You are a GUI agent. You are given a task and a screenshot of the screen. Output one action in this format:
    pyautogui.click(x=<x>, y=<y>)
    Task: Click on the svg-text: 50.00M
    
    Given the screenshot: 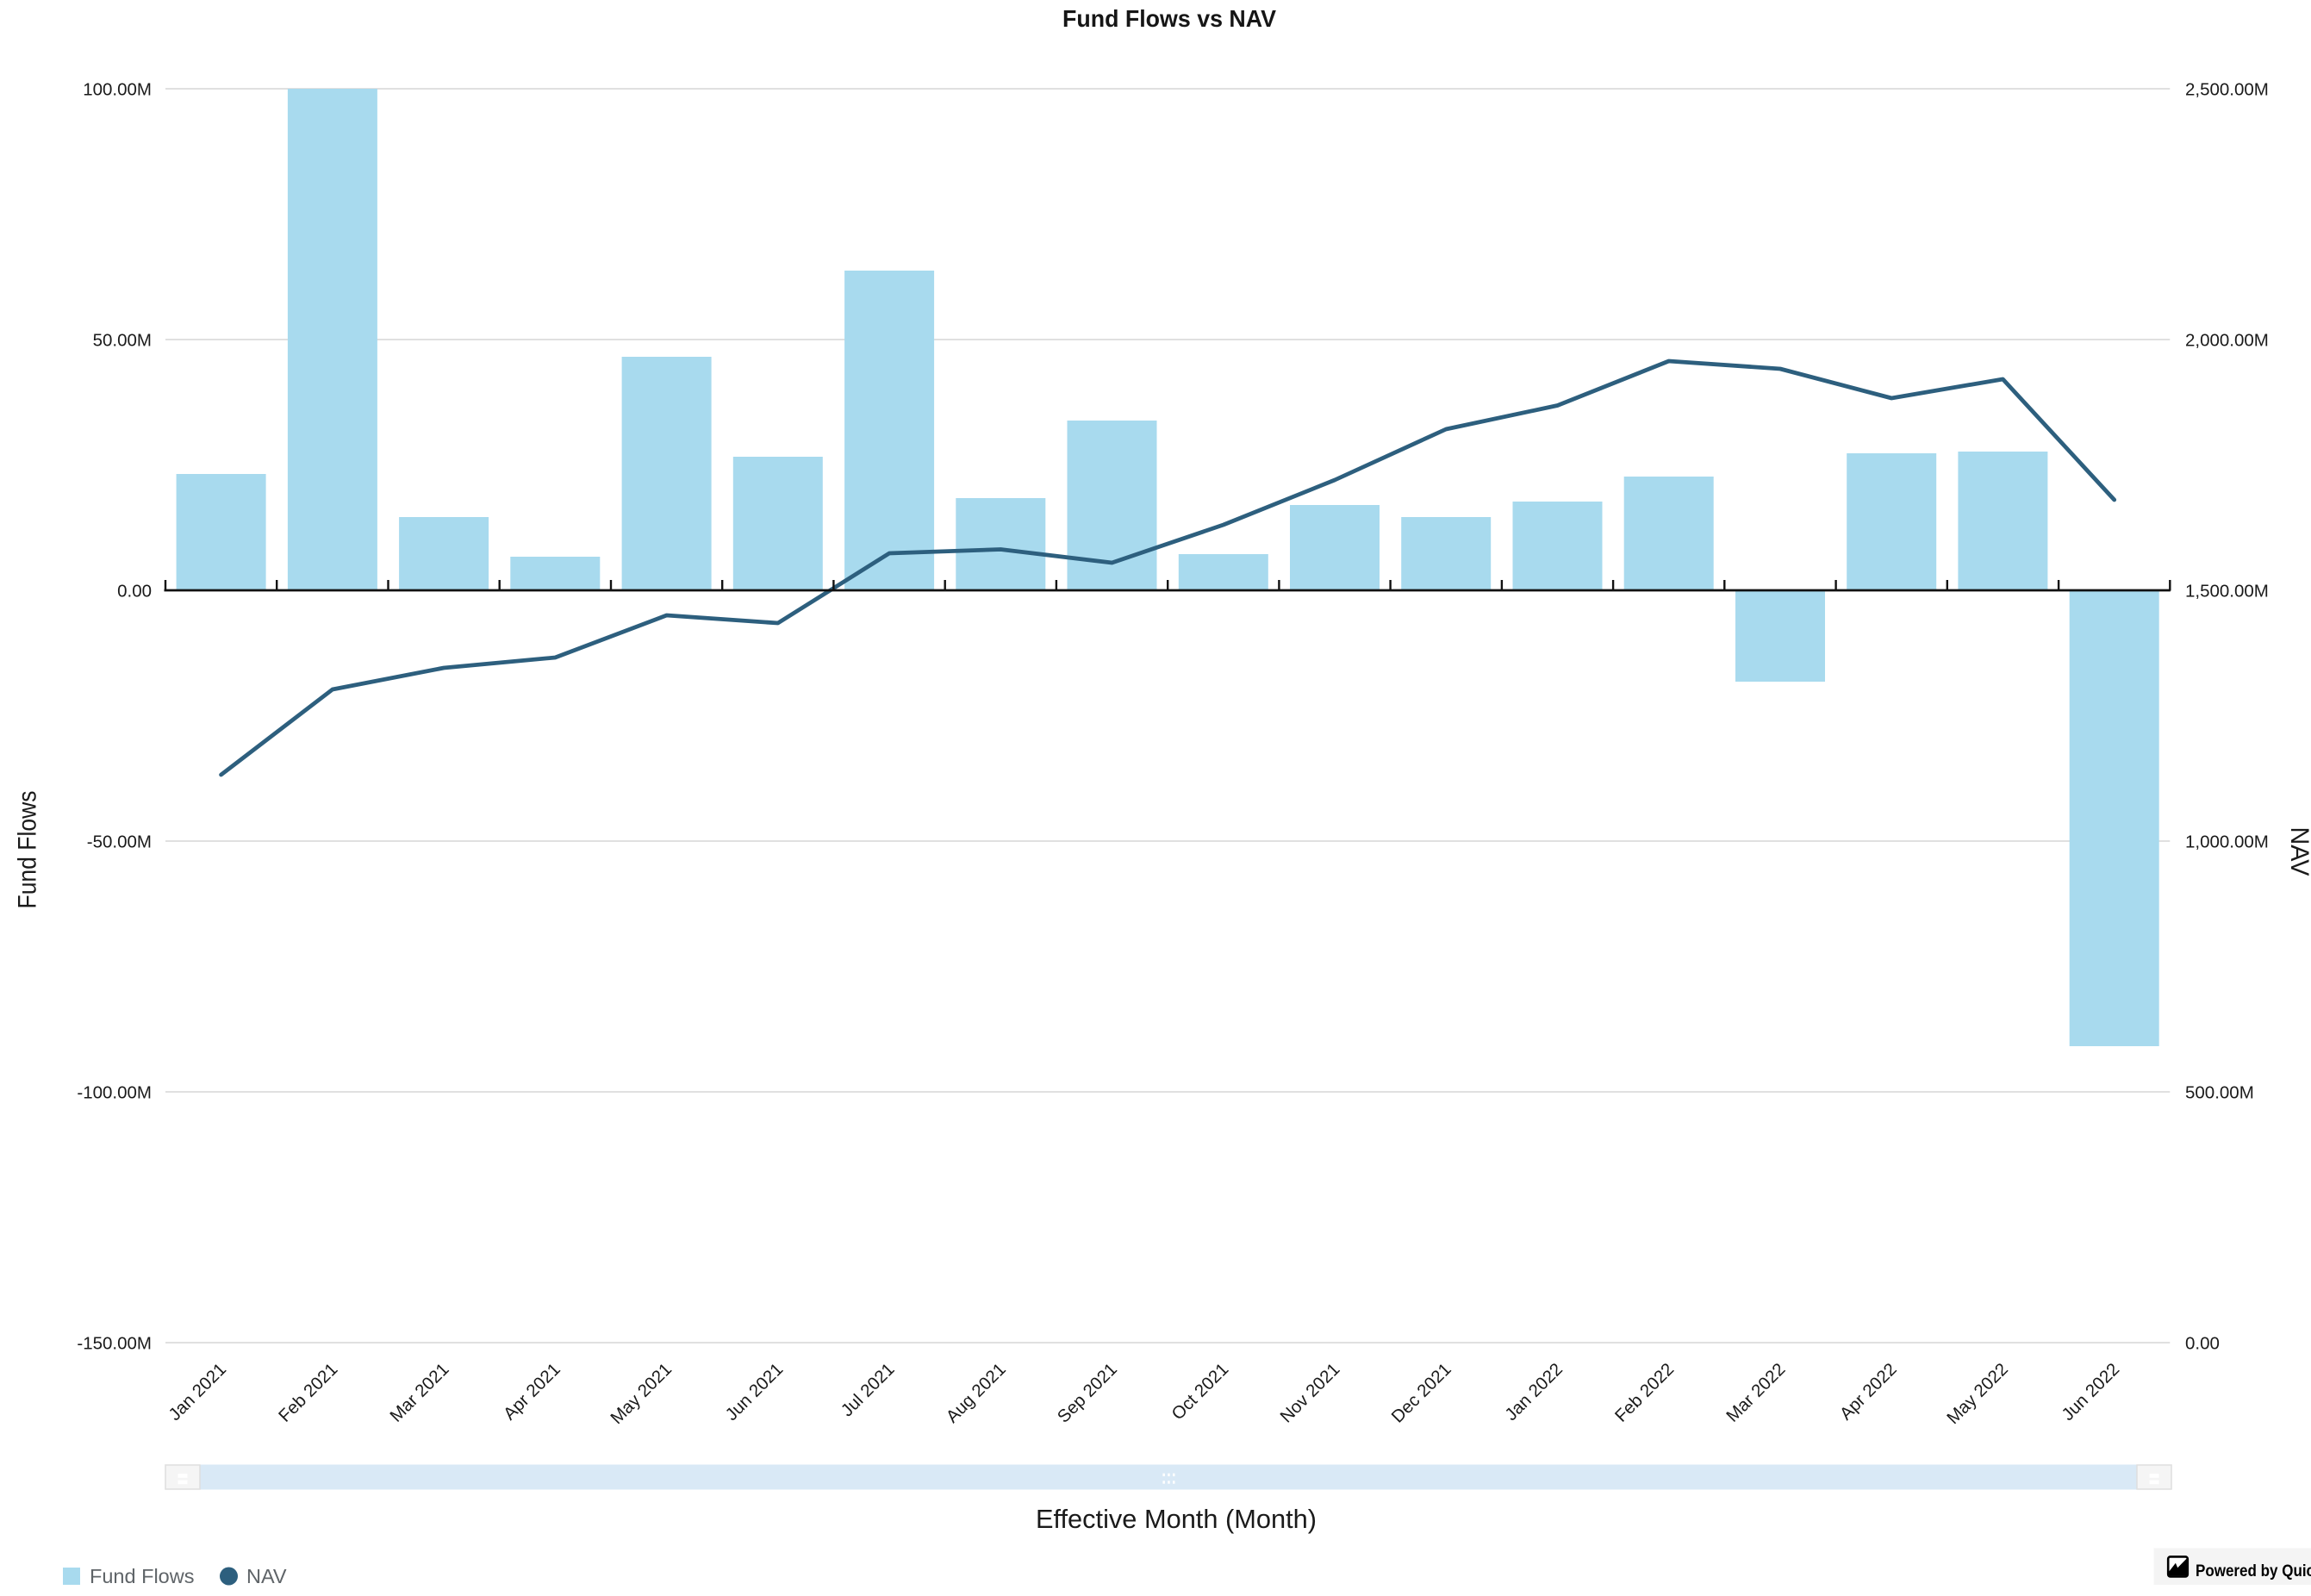 What is the action you would take?
    pyautogui.click(x=122, y=340)
    